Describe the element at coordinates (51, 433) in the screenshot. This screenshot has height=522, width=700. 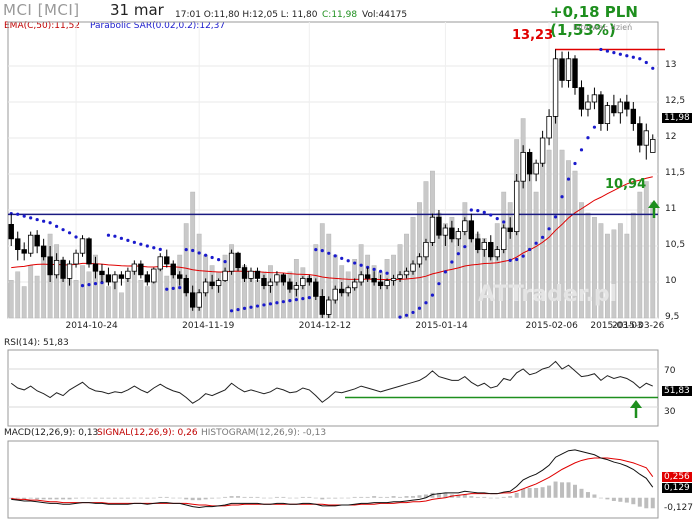
I see `macd-legend: MACD(12,26,9): 0,13` at that location.